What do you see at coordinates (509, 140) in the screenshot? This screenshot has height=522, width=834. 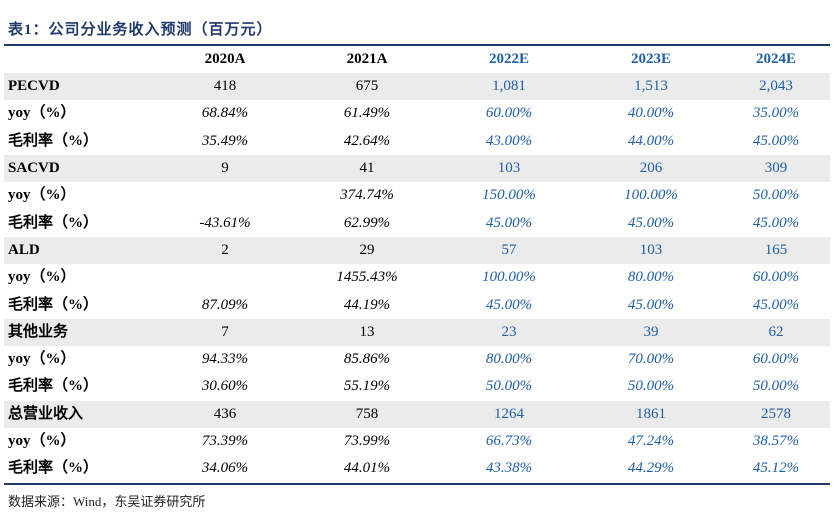 I see `value-cell: 43.00%` at bounding box center [509, 140].